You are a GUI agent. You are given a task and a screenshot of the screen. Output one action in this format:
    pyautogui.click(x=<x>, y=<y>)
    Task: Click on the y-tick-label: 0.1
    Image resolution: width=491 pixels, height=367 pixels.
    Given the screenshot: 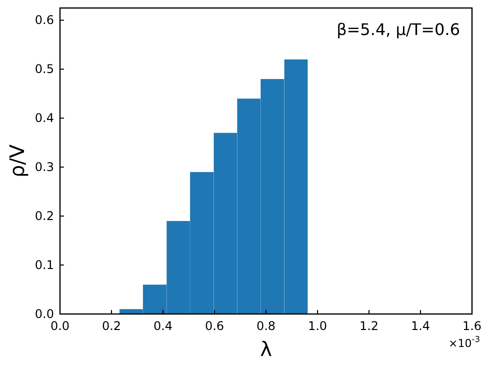 What is the action you would take?
    pyautogui.click(x=44, y=265)
    